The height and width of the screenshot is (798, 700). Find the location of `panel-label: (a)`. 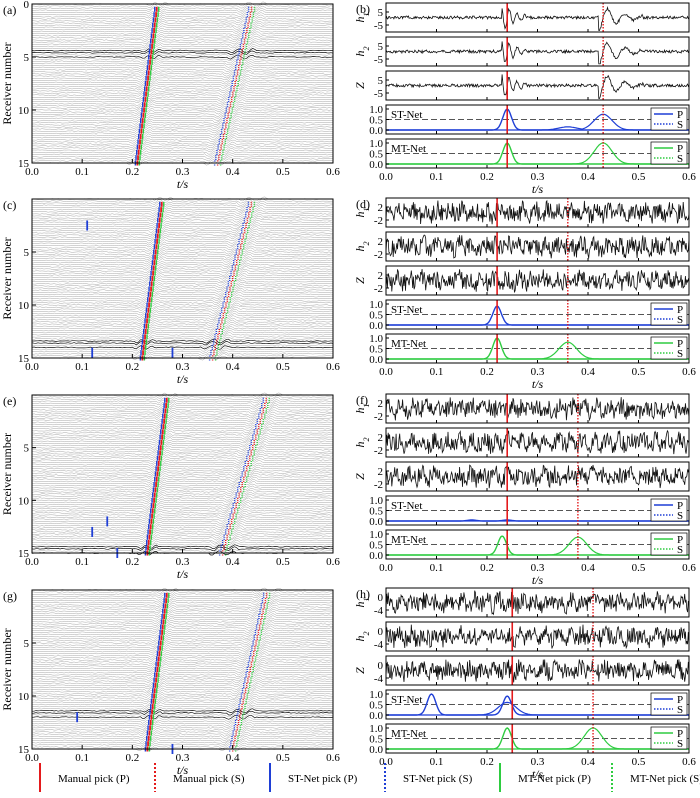

panel-label: (a) is located at coordinates (9, 10).